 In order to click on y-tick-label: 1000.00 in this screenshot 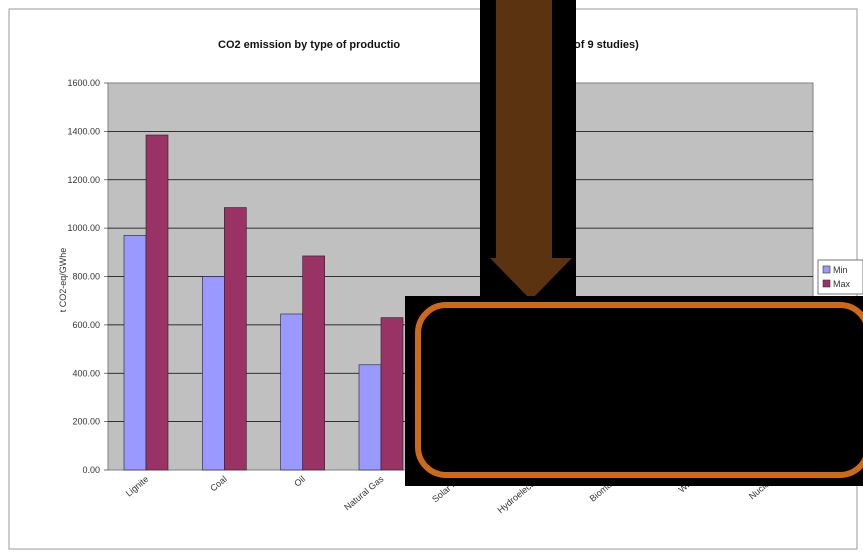, I will do `click(83, 228)`.